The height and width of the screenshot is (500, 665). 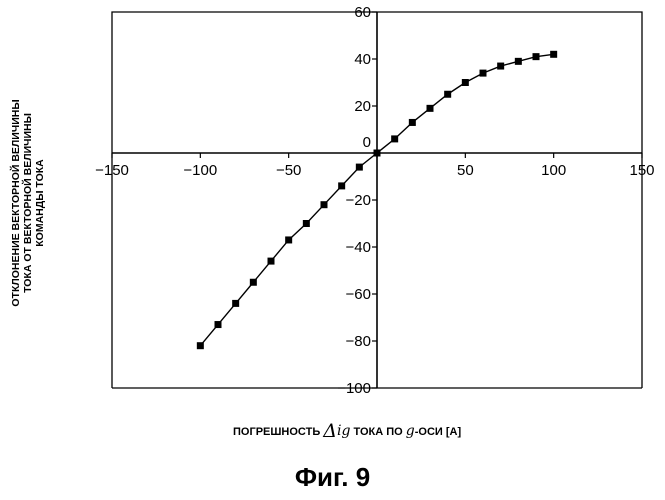 I want to click on x-axis-label-delta: Δ, so click(x=330, y=431).